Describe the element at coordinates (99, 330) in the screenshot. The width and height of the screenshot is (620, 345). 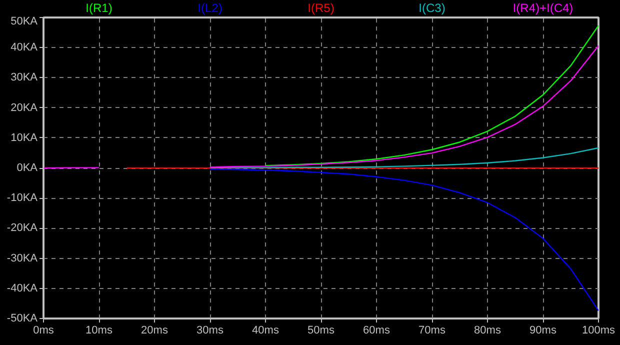
I see `x-tick-label: 10ms` at that location.